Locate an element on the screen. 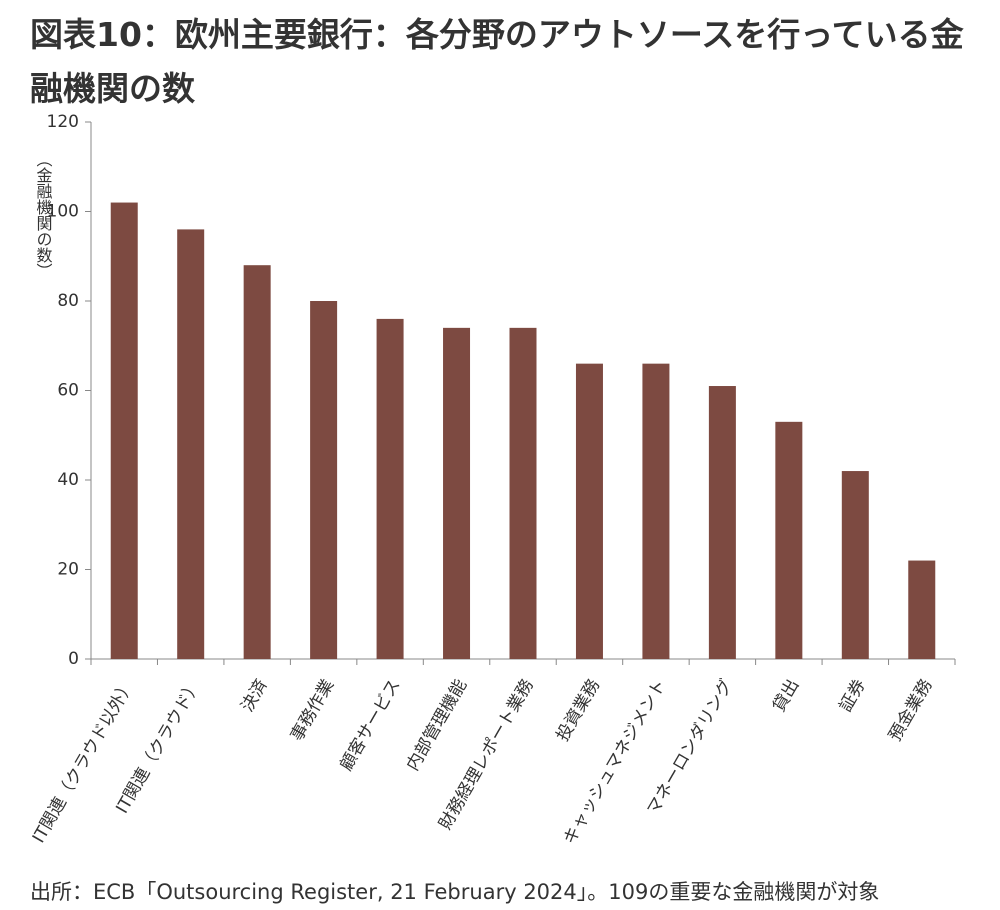  y-tick-label: 40 is located at coordinates (68, 480).